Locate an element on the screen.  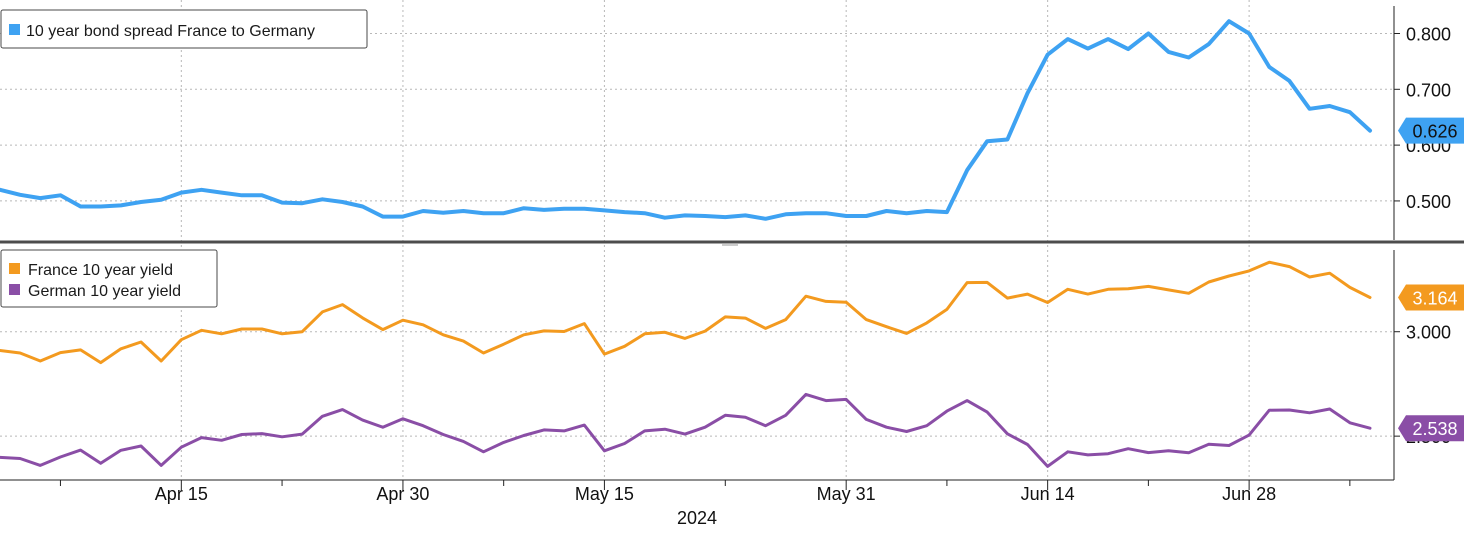
series-line-german-10-year-yield is located at coordinates (686, 430).